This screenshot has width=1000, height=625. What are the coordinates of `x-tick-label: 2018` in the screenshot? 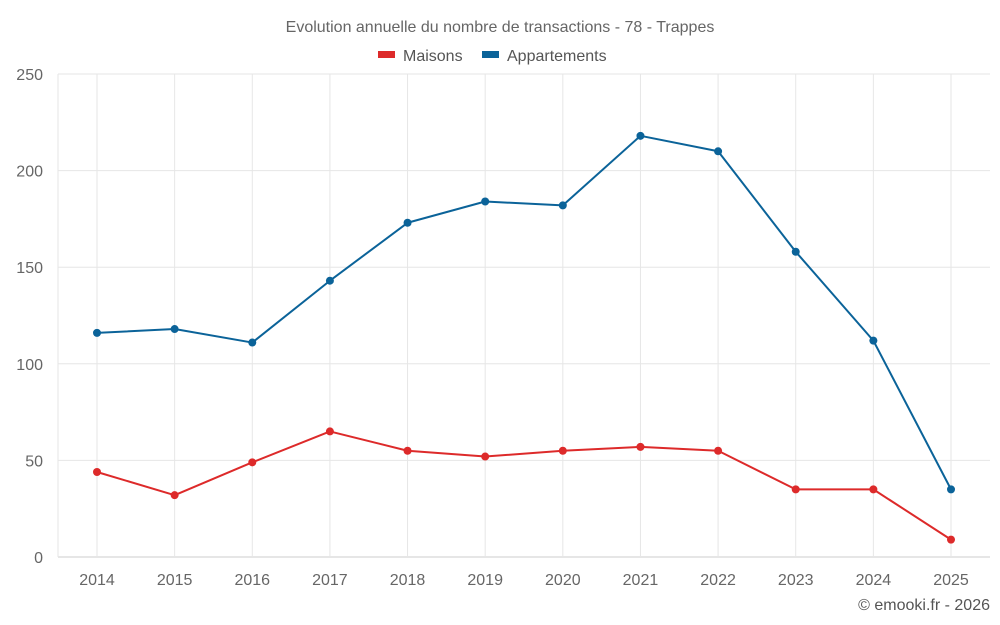 It's located at (408, 580).